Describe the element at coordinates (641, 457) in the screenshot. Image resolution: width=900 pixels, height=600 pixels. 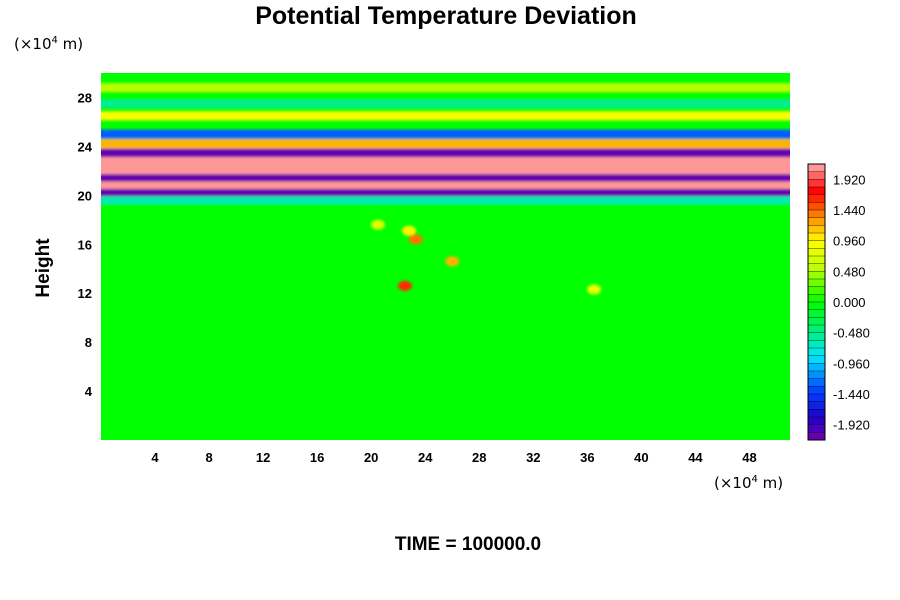
I see `x-tick-label: 40` at that location.